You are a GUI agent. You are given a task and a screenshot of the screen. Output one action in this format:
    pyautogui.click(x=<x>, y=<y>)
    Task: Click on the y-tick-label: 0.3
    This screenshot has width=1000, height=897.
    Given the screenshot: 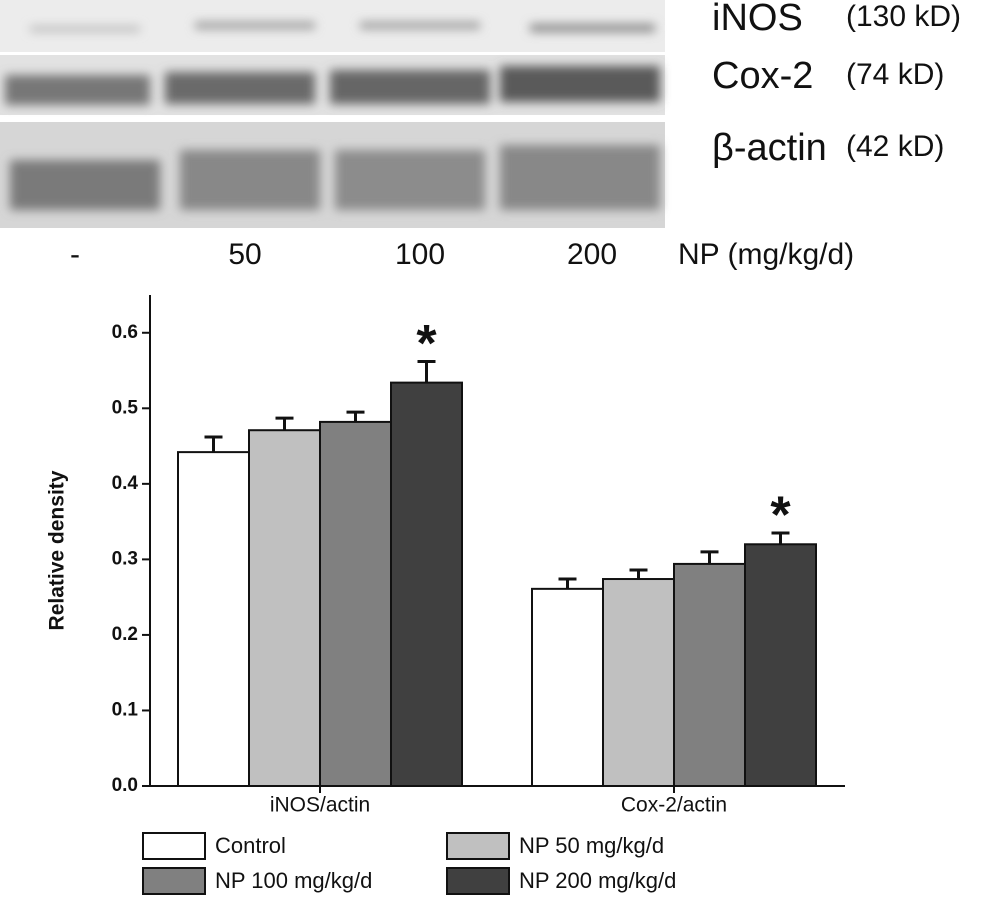 What is the action you would take?
    pyautogui.click(x=125, y=558)
    